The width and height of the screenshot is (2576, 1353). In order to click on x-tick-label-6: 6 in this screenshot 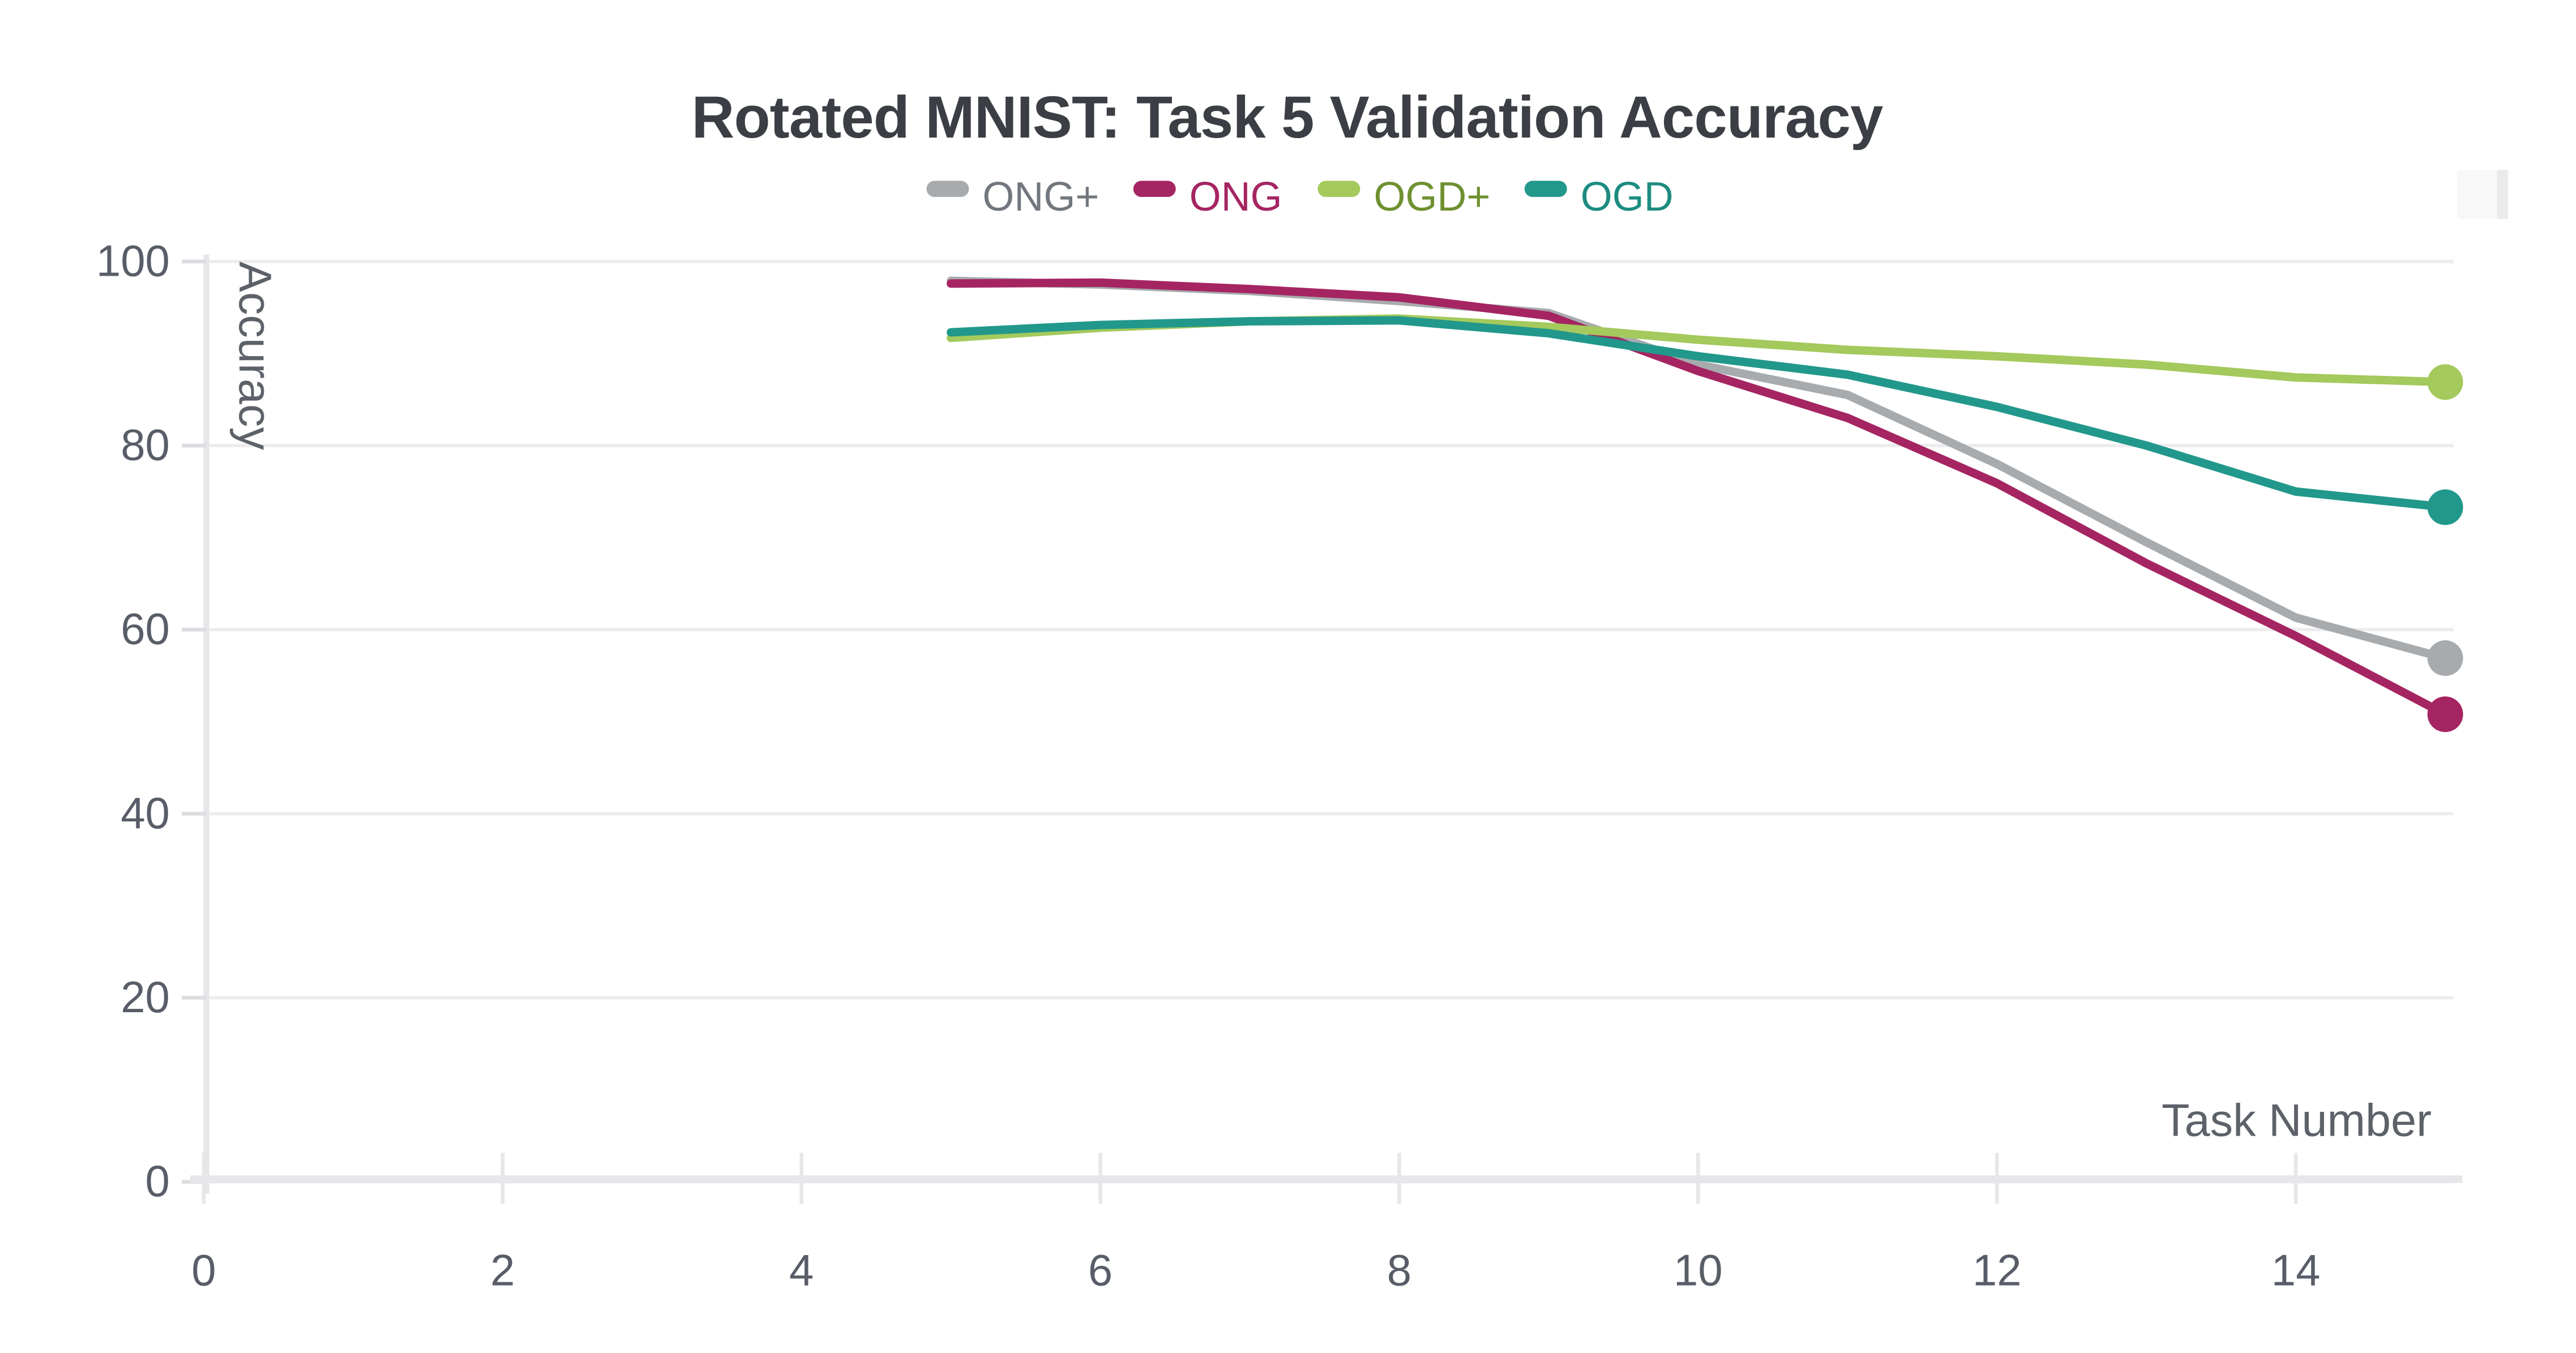, I will do `click(1100, 1270)`.